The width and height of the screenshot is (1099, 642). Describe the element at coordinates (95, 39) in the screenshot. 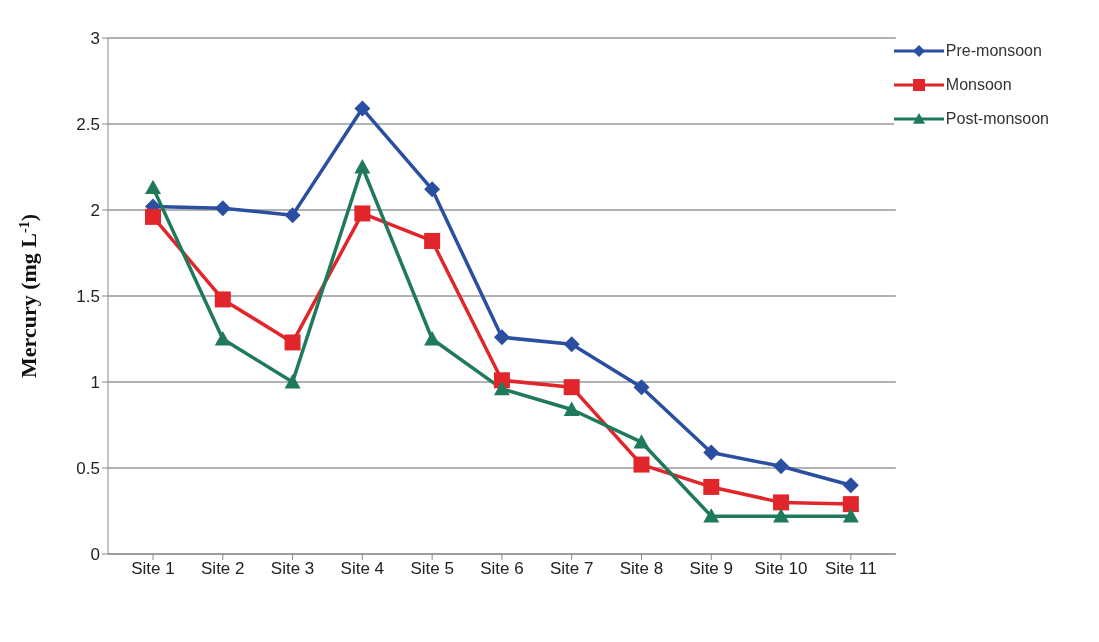

I see `y-tick-label: 3` at that location.